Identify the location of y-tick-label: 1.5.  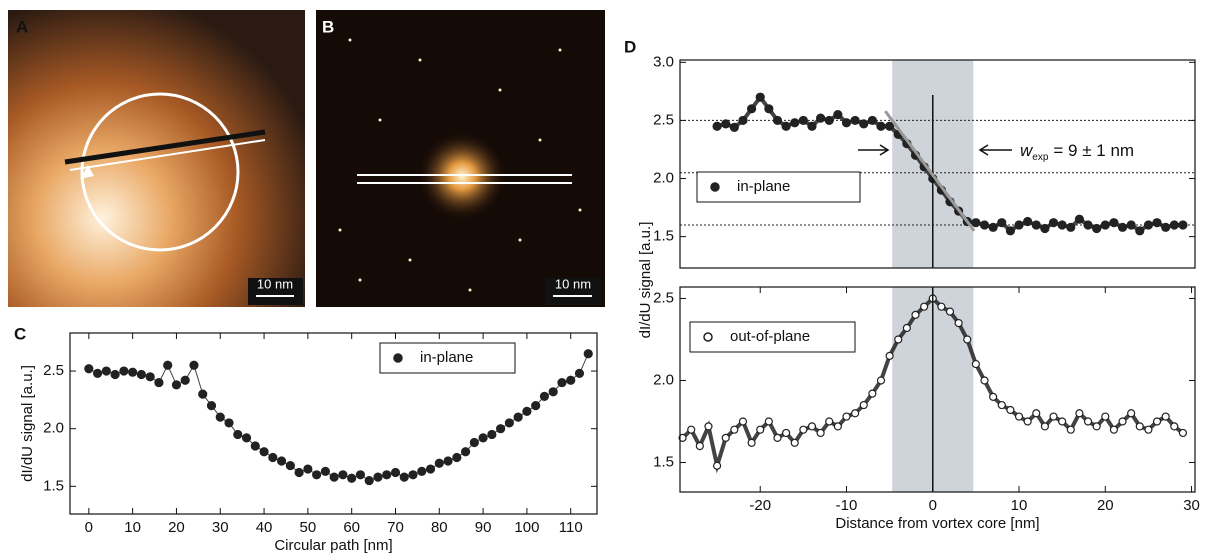
(53, 485).